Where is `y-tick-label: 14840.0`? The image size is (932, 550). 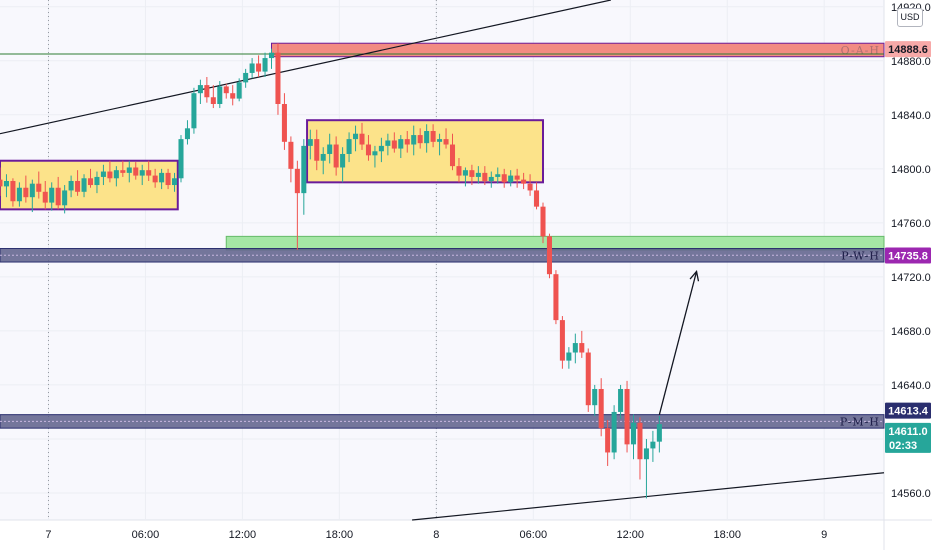
y-tick-label: 14840.0 is located at coordinates (911, 116).